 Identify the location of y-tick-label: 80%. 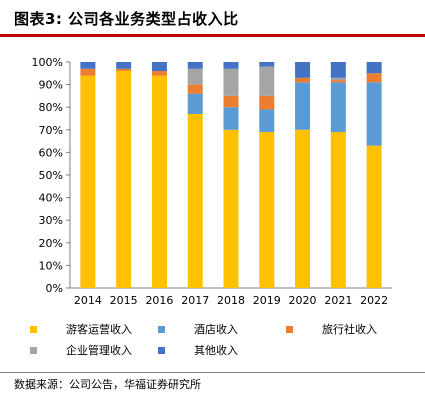
(51, 107).